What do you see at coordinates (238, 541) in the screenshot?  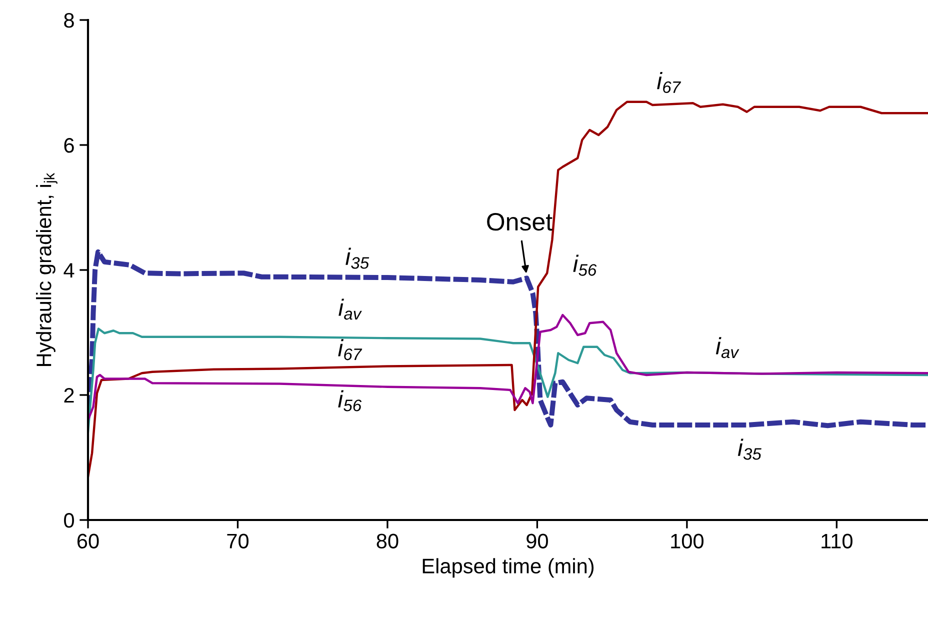 I see `x-tick-label: 70` at bounding box center [238, 541].